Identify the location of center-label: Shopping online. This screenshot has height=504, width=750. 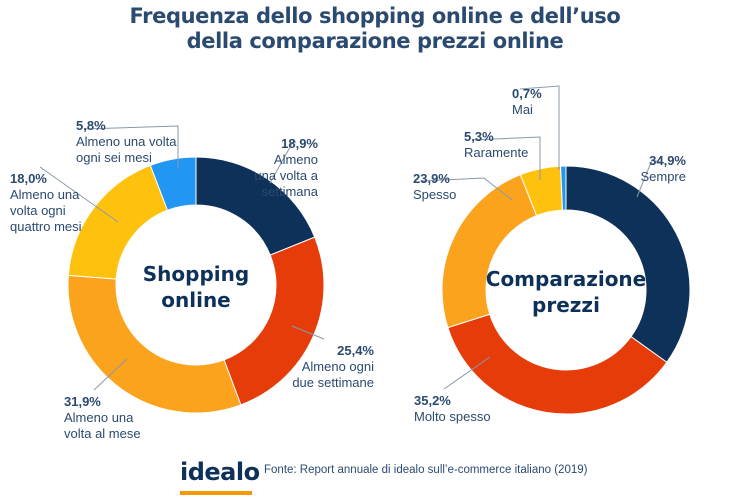
(196, 287).